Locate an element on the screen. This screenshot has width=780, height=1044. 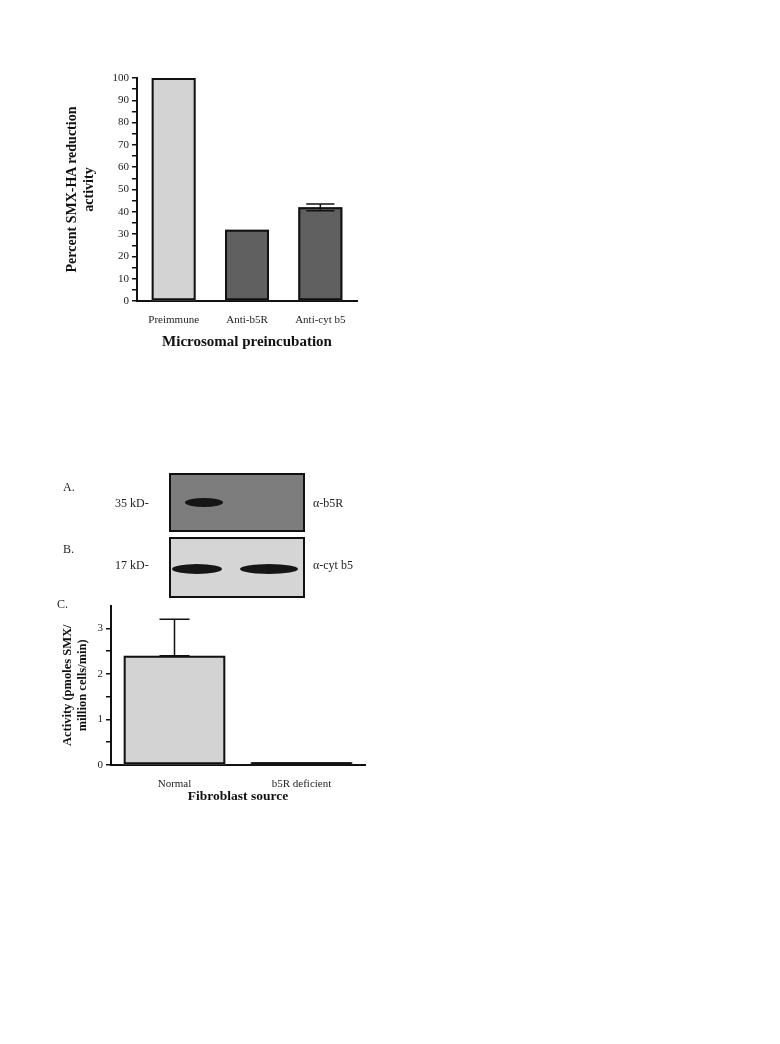
y-axis-title: Percent SMX-HA reduction activity is located at coordinates (80, 189).